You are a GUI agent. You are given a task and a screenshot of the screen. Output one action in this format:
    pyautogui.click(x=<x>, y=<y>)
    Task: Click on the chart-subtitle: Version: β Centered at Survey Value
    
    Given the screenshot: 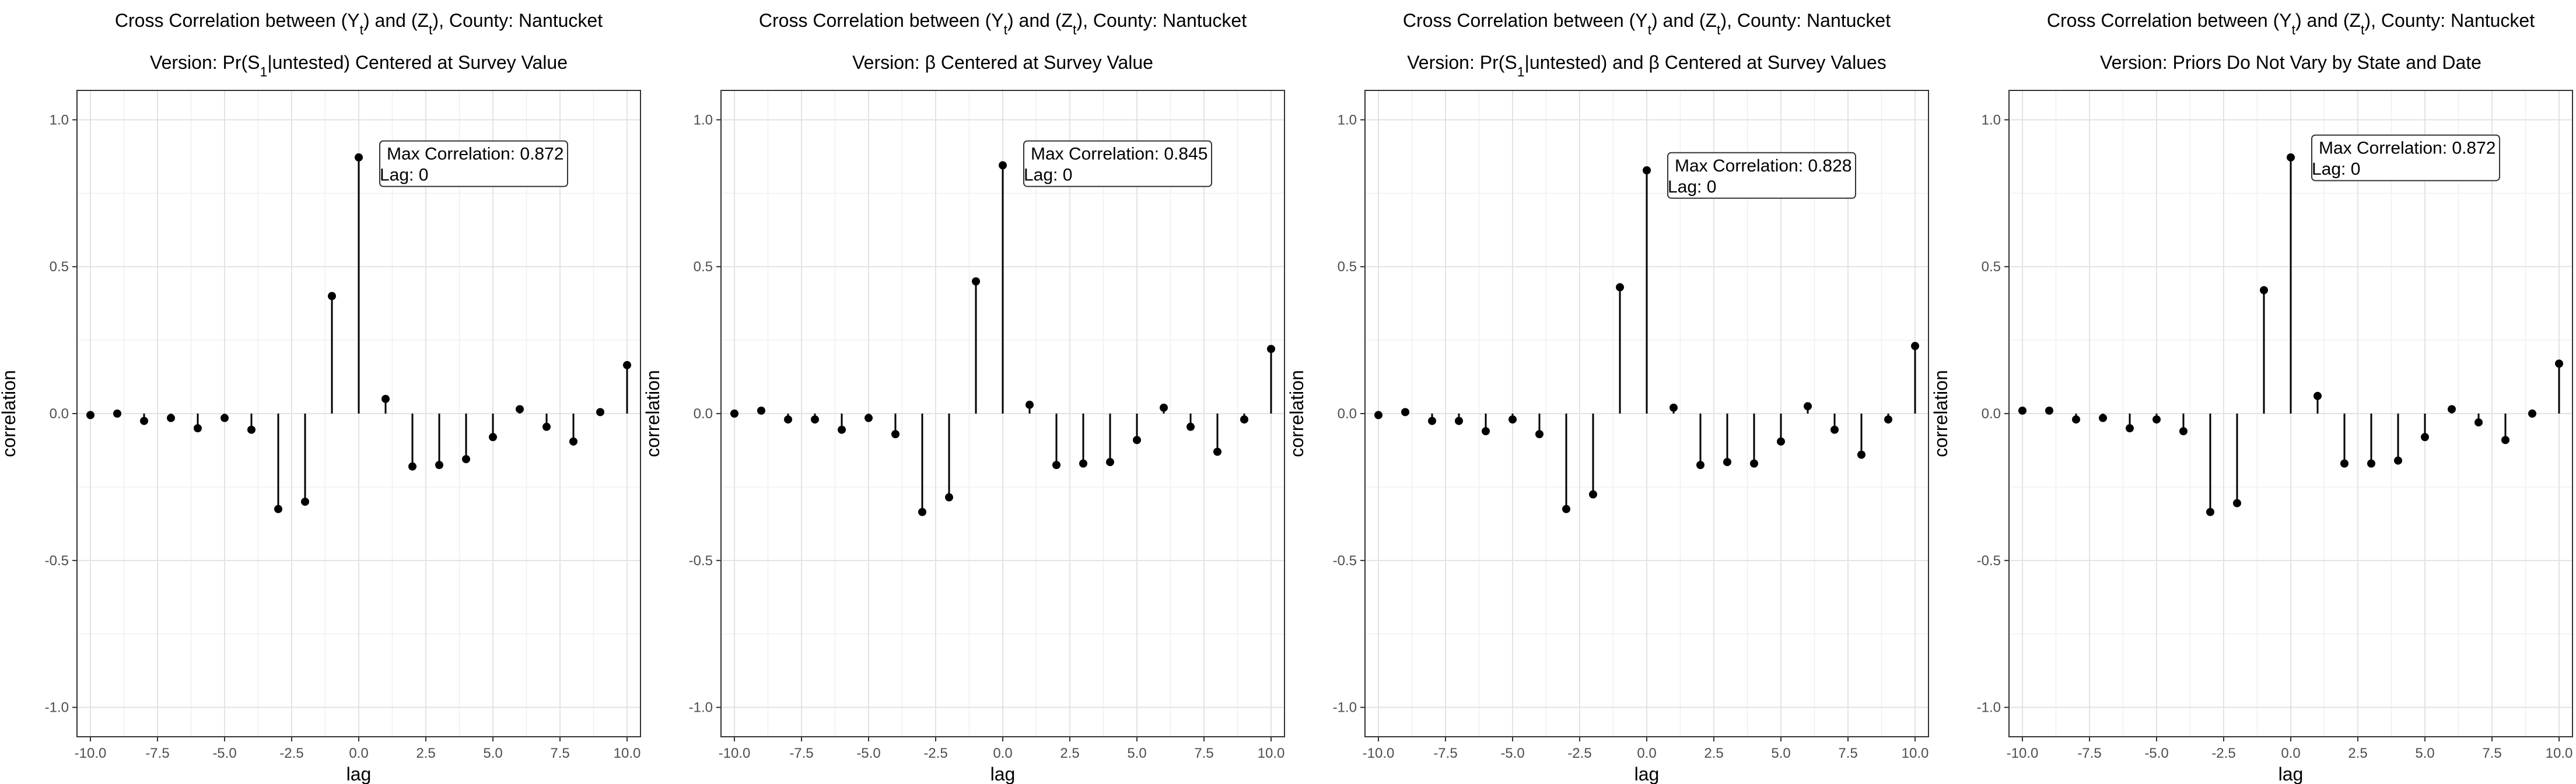 What is the action you would take?
    pyautogui.click(x=1002, y=62)
    